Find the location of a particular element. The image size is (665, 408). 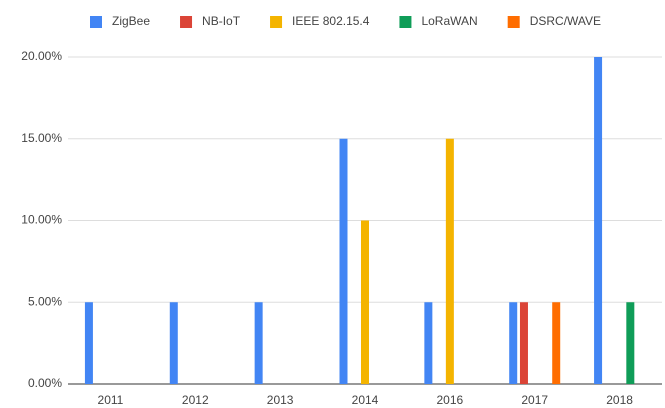

x-tick-label: 2014 is located at coordinates (365, 400).